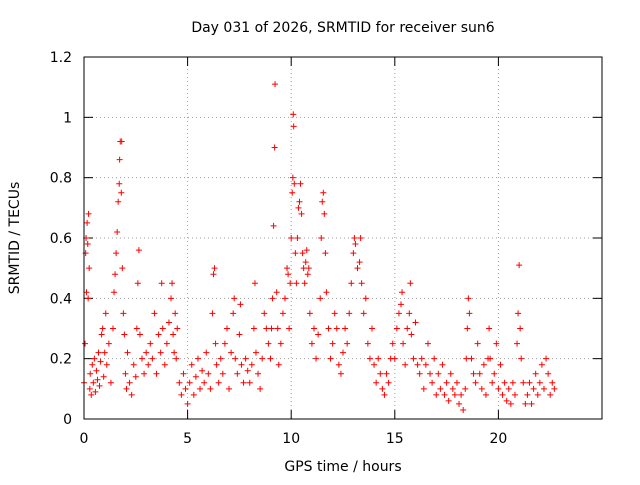 This screenshot has height=485, width=640. I want to click on y-tick-label: 0.2, so click(61, 360).